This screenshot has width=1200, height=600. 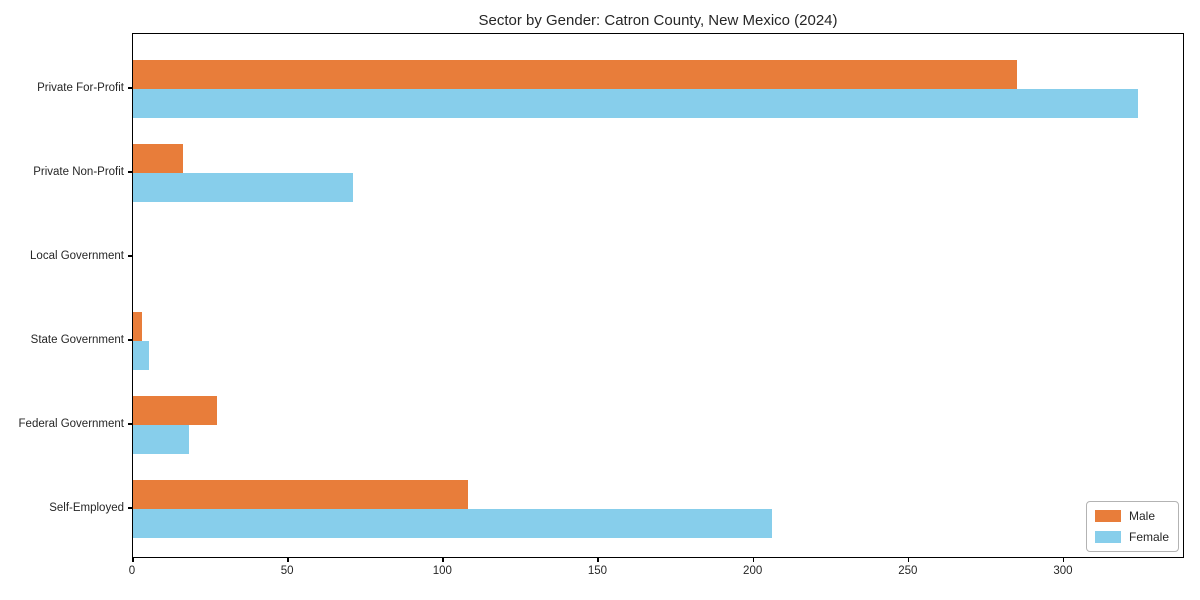 I want to click on y-tick-label: State Government, so click(x=77, y=340).